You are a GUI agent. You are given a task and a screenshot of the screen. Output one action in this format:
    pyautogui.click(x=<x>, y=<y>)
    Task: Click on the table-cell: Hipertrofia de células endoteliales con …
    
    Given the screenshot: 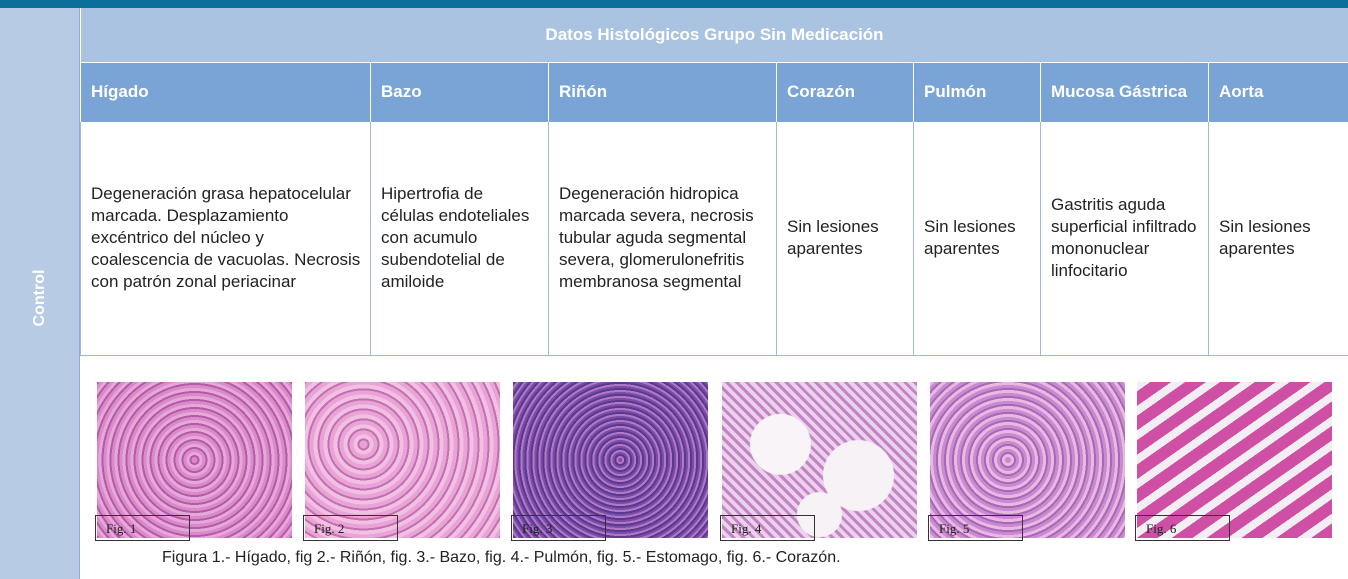 What is the action you would take?
    pyautogui.click(x=459, y=239)
    